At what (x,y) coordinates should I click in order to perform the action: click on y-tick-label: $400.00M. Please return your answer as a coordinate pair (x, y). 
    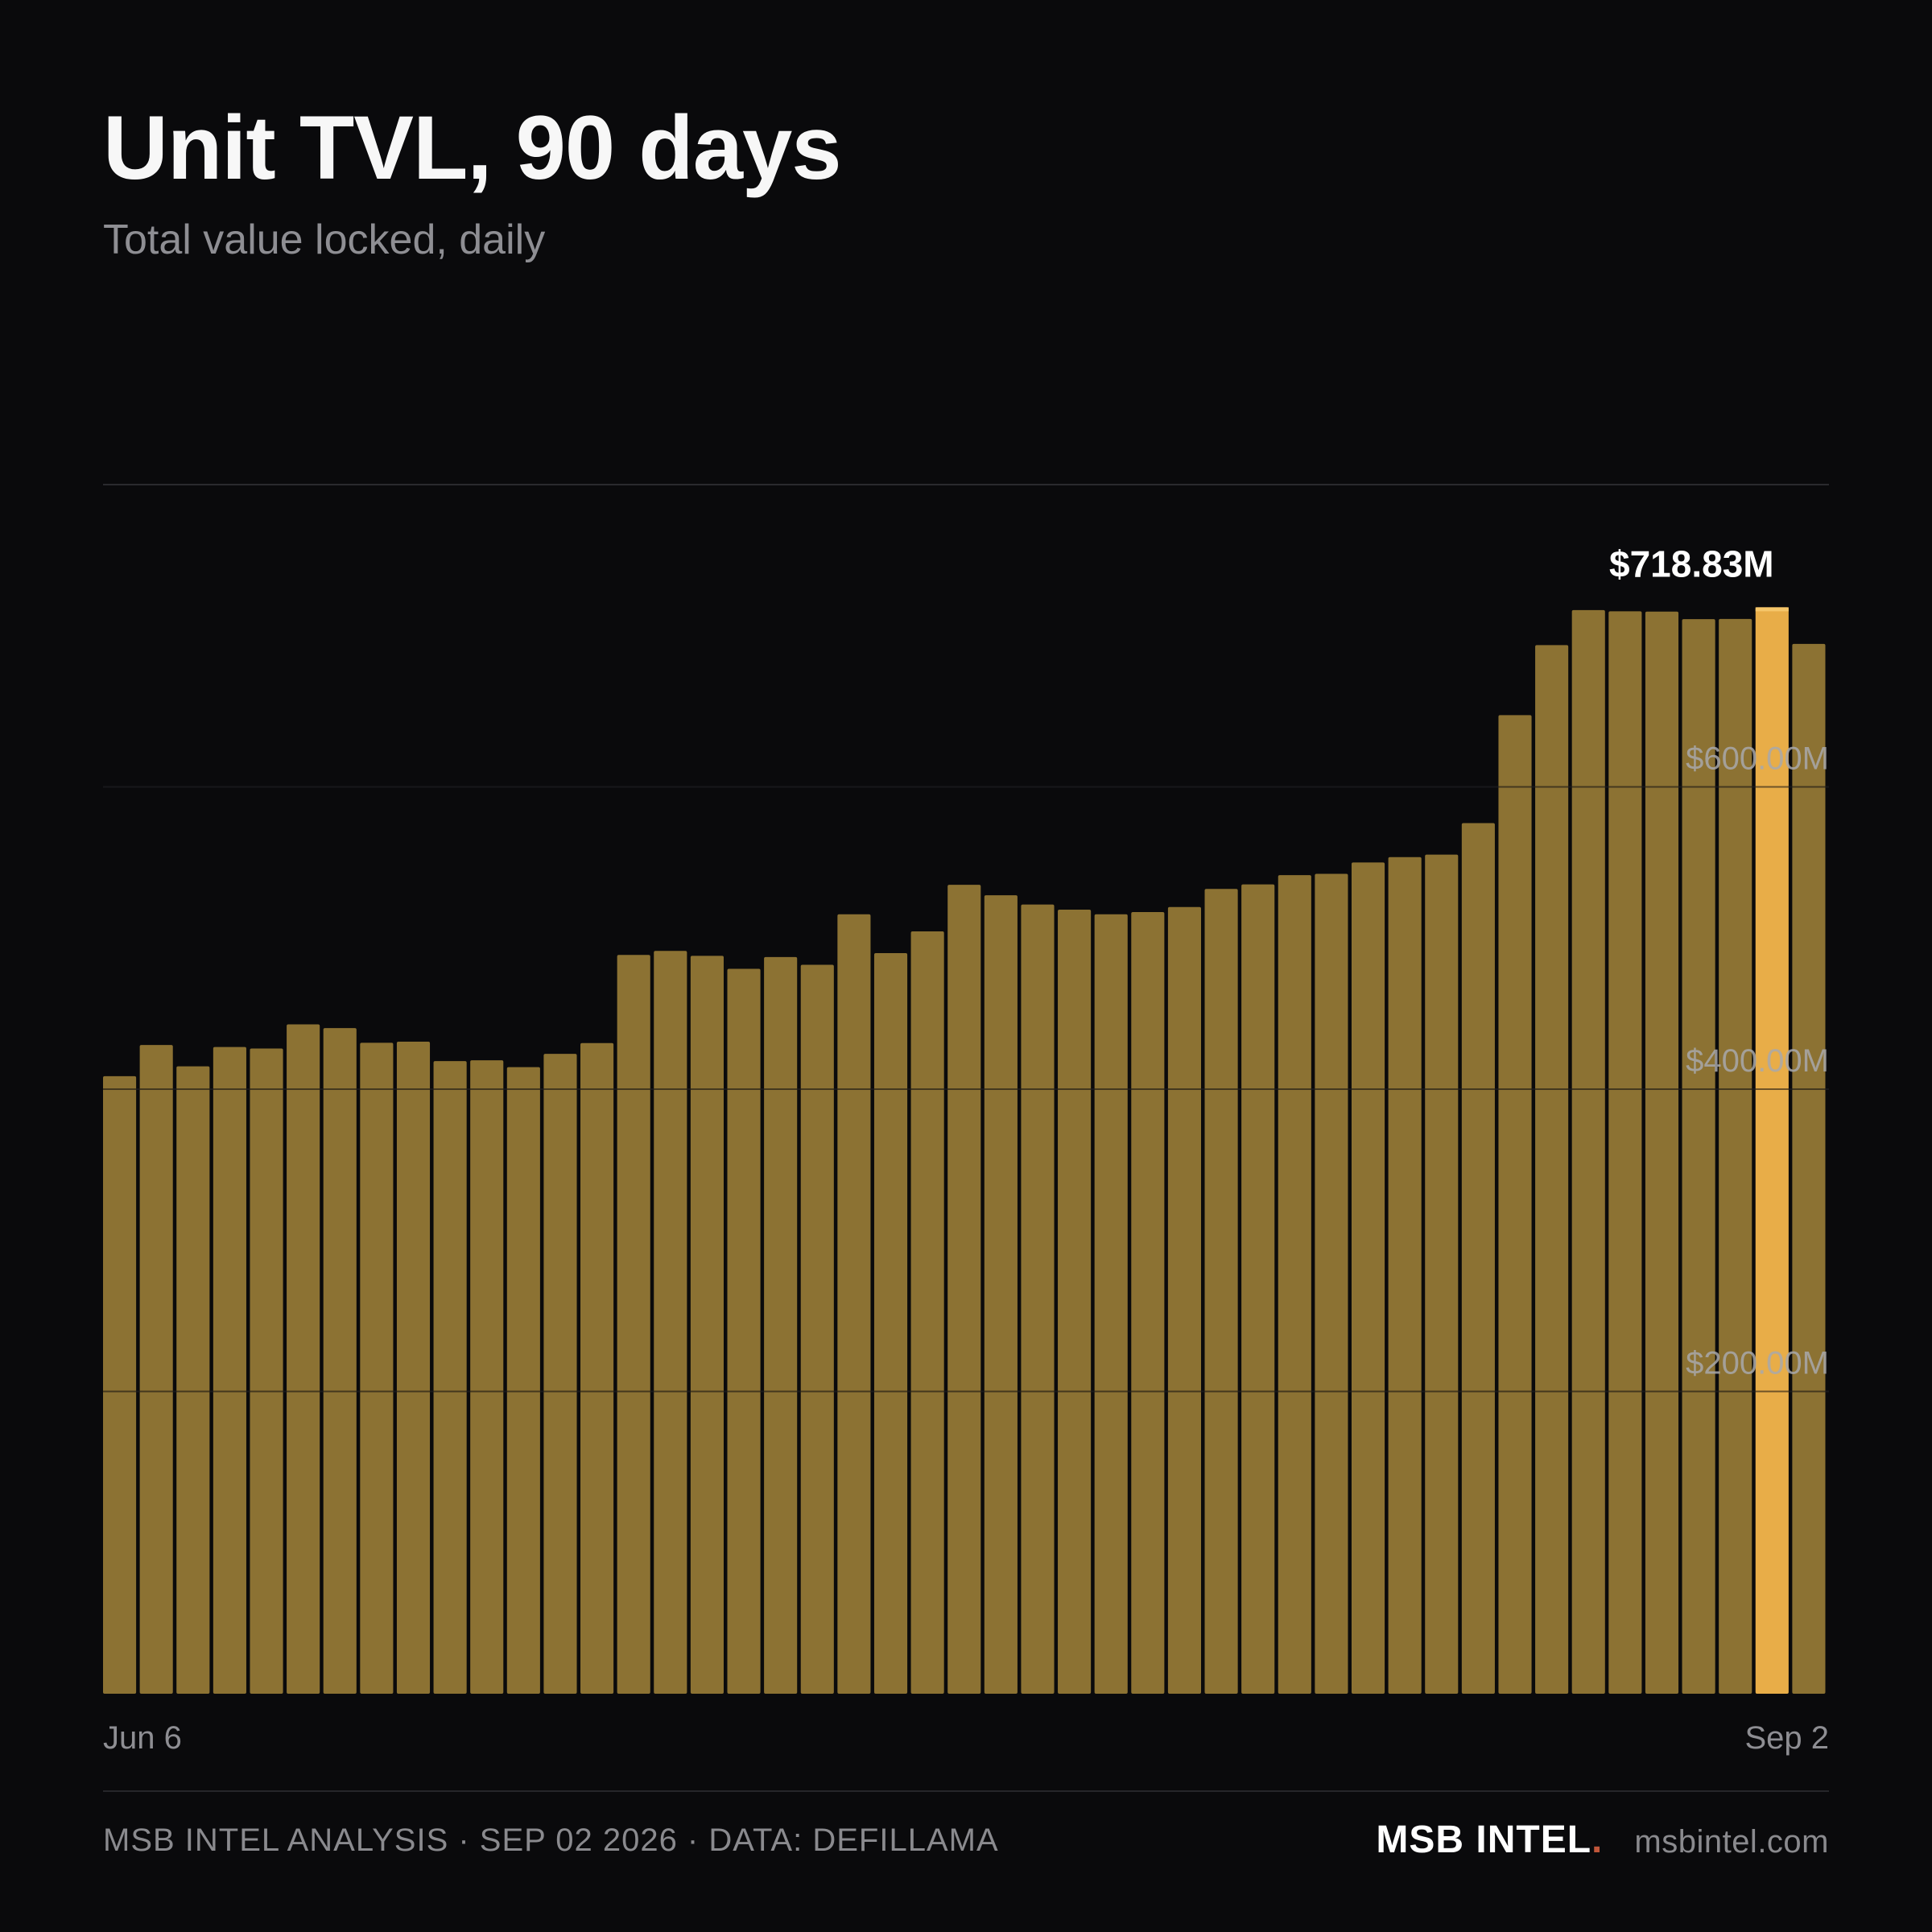
    Looking at the image, I should click on (1757, 1061).